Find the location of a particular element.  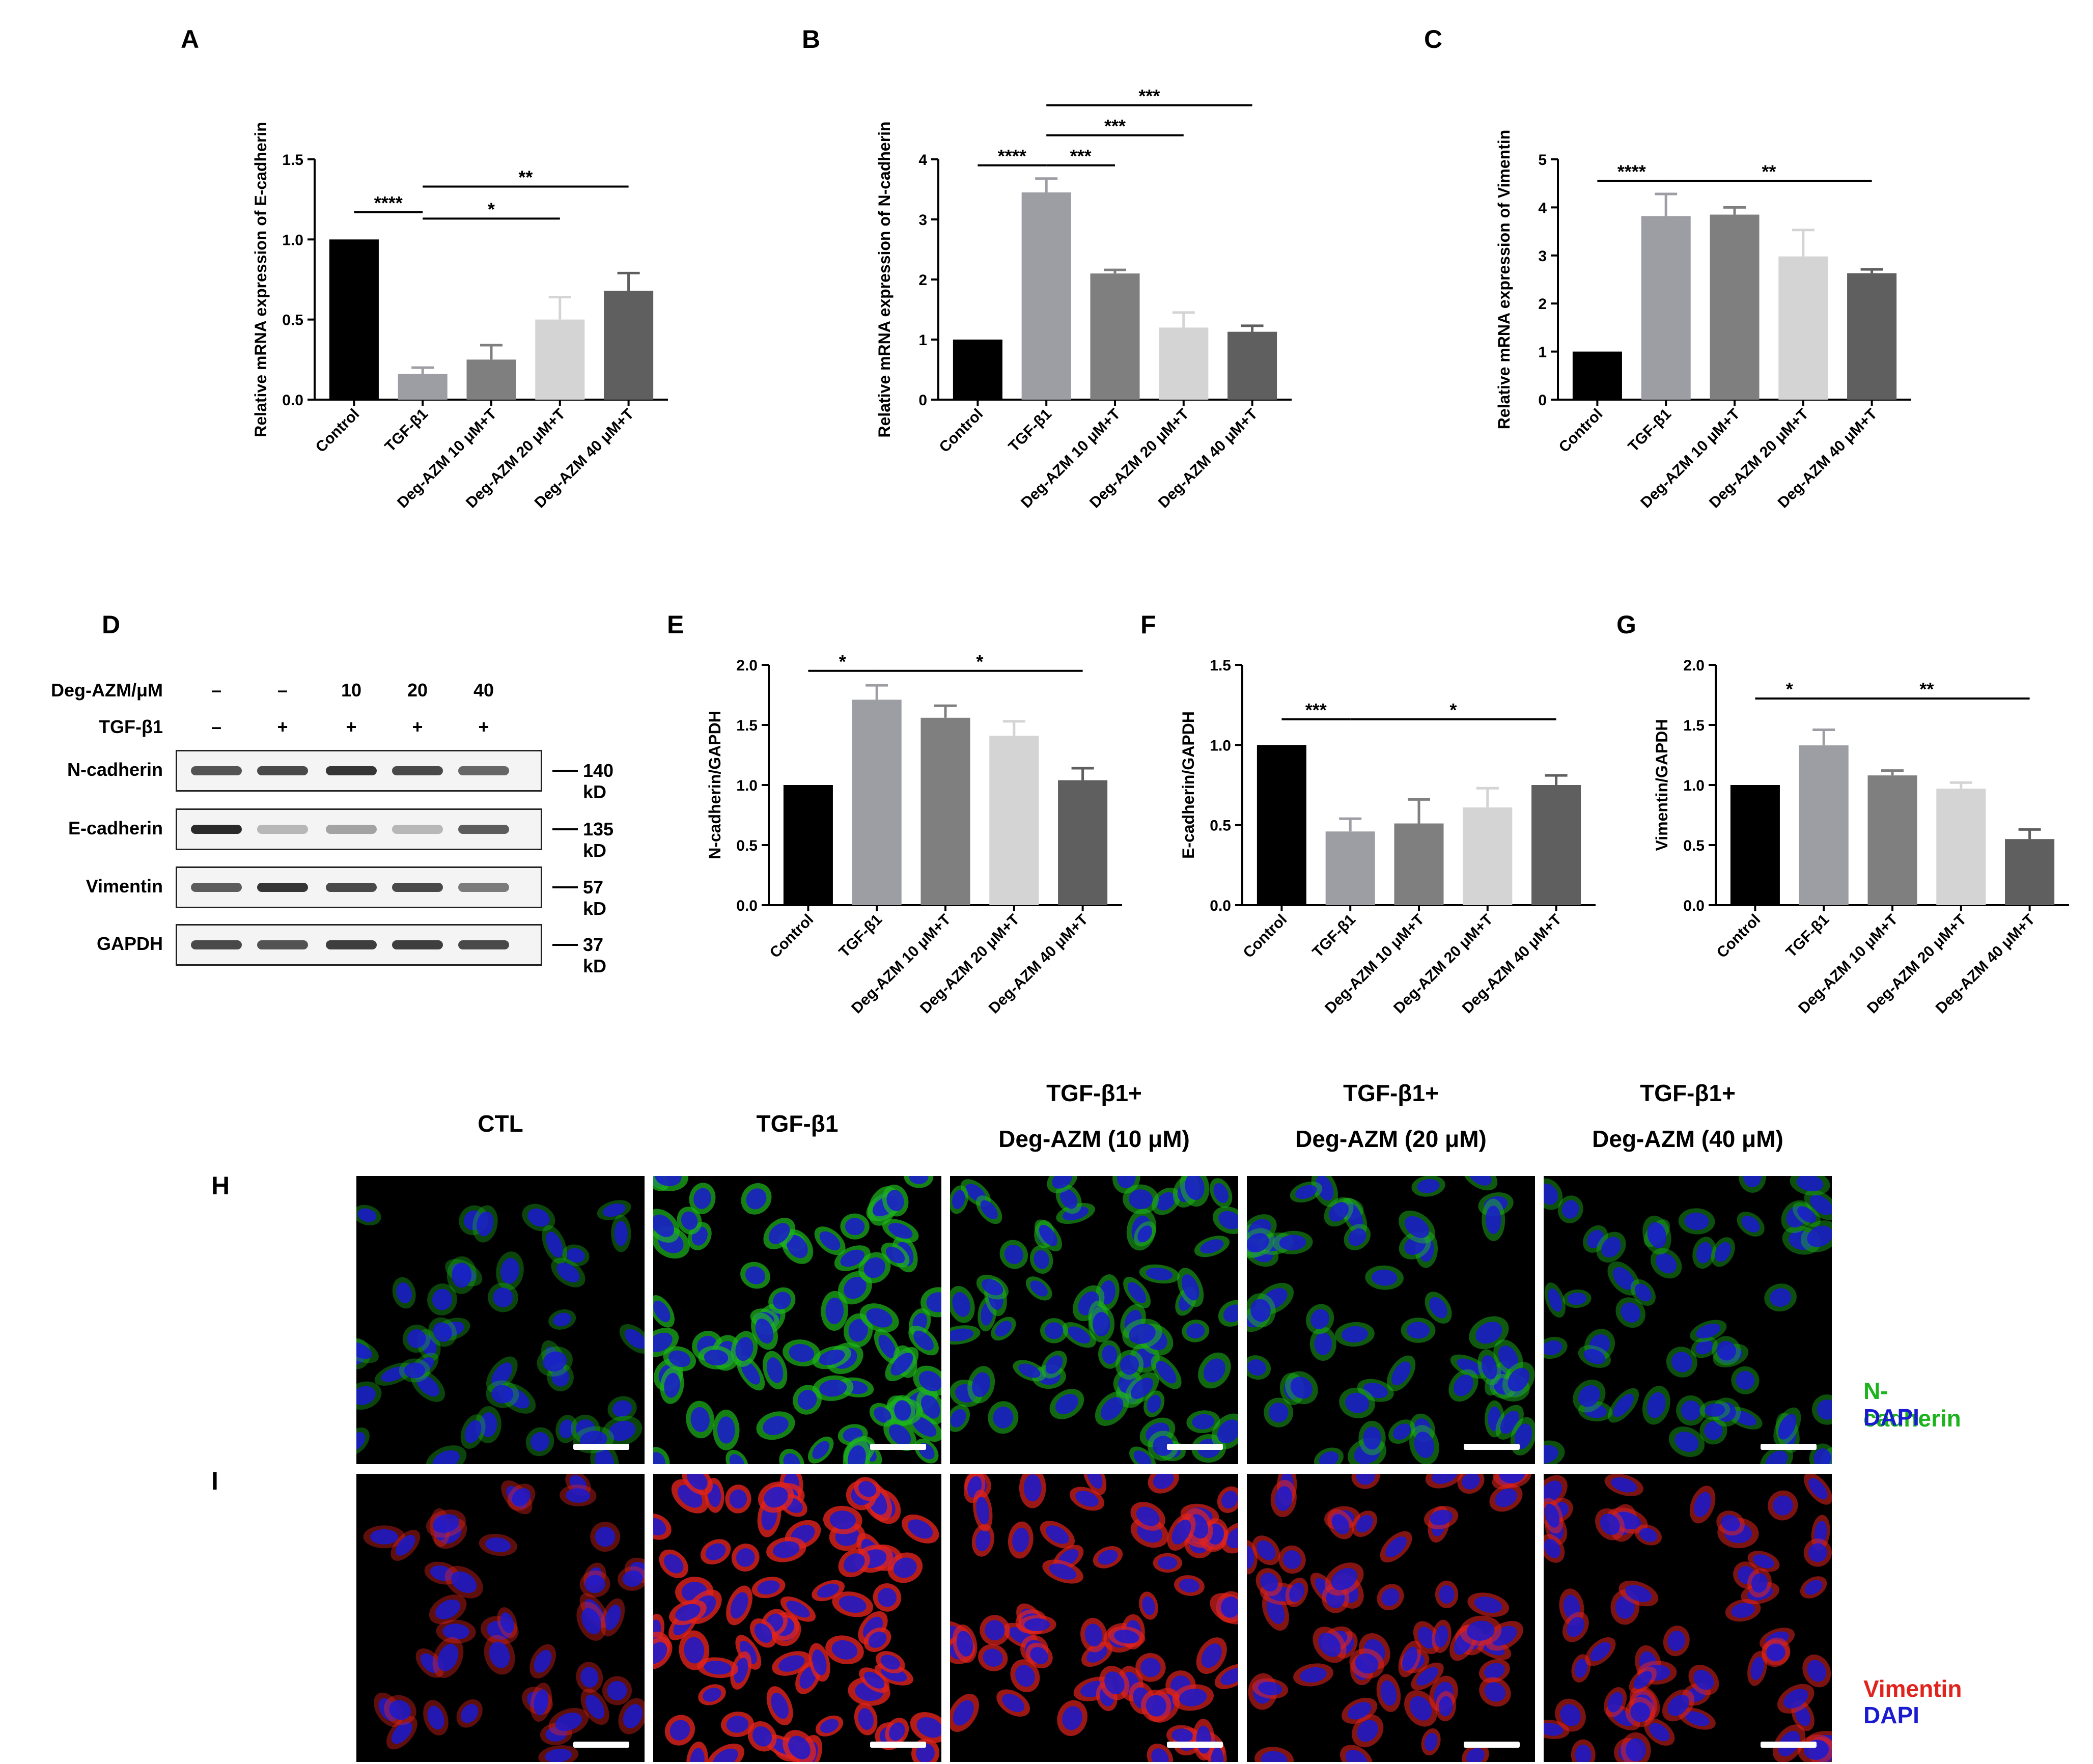

if-counterstain-legend: DAPI is located at coordinates (1891, 1417).